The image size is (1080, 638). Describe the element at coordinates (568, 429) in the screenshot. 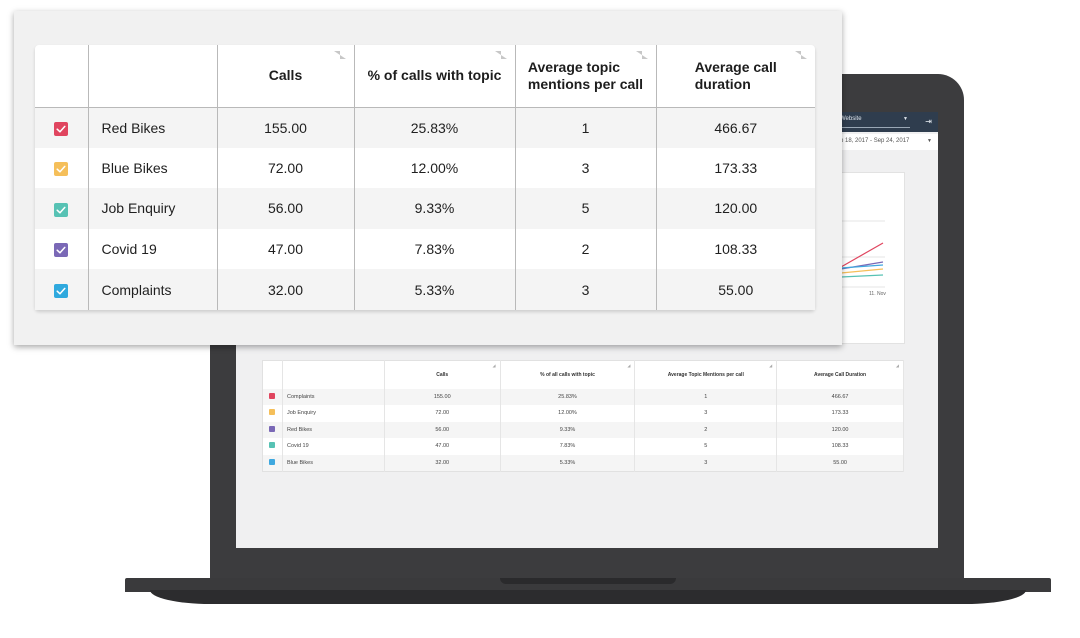

I see `laptop-pct-value: 9.33%` at that location.